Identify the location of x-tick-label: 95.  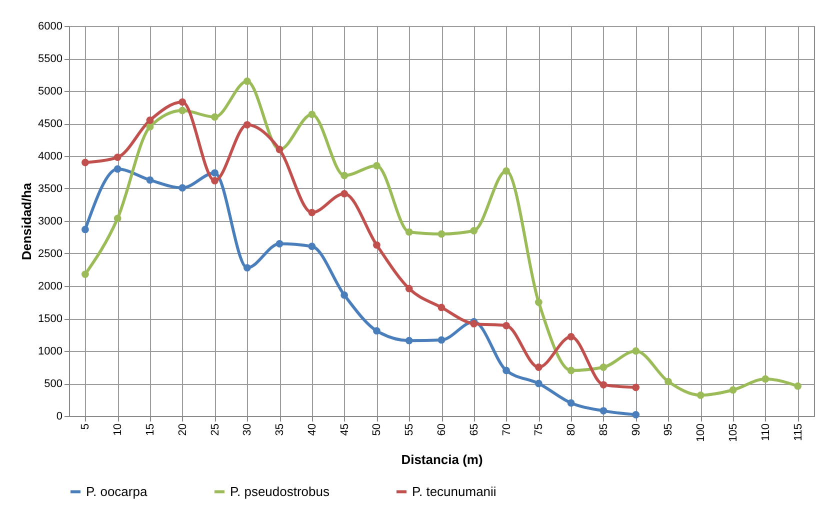
(668, 430).